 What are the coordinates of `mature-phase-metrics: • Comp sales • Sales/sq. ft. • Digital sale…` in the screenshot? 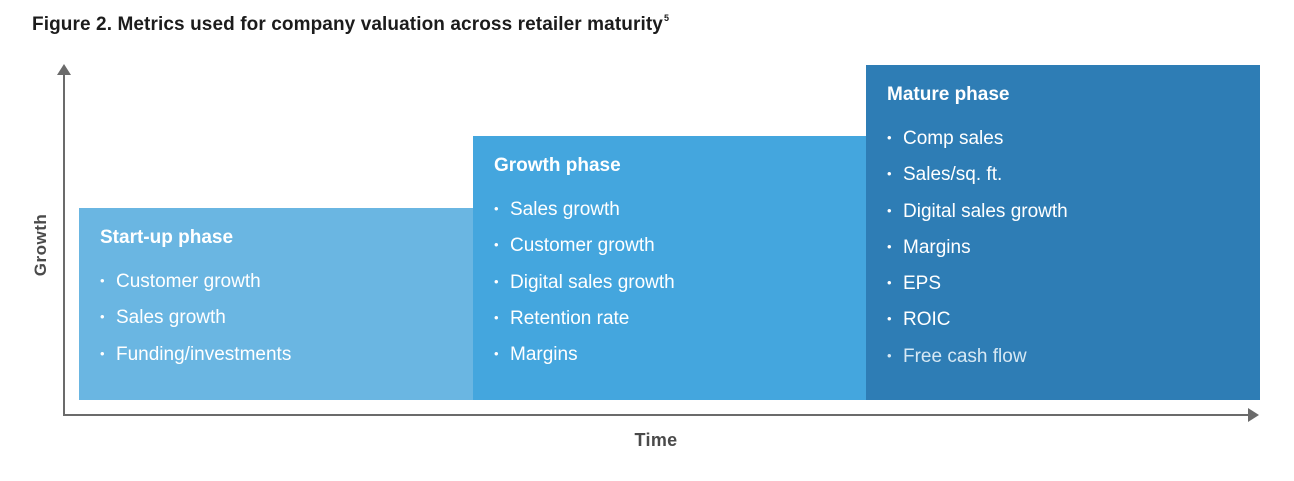 It's located at (977, 254).